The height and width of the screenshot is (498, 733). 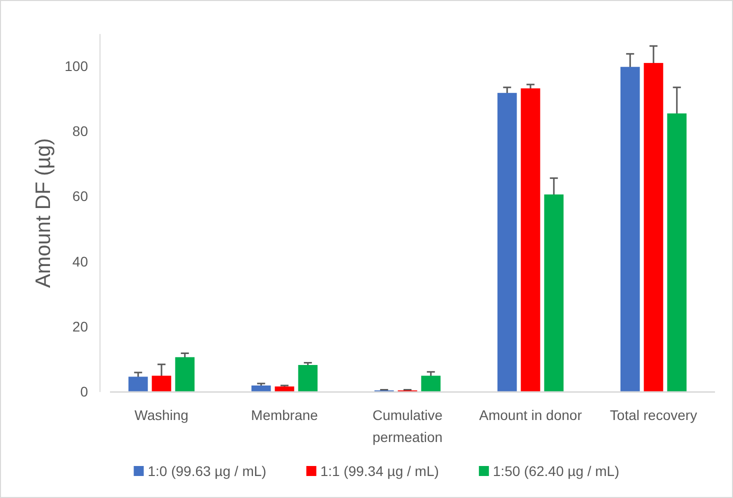 I want to click on y-tick-label: 60, so click(x=80, y=196).